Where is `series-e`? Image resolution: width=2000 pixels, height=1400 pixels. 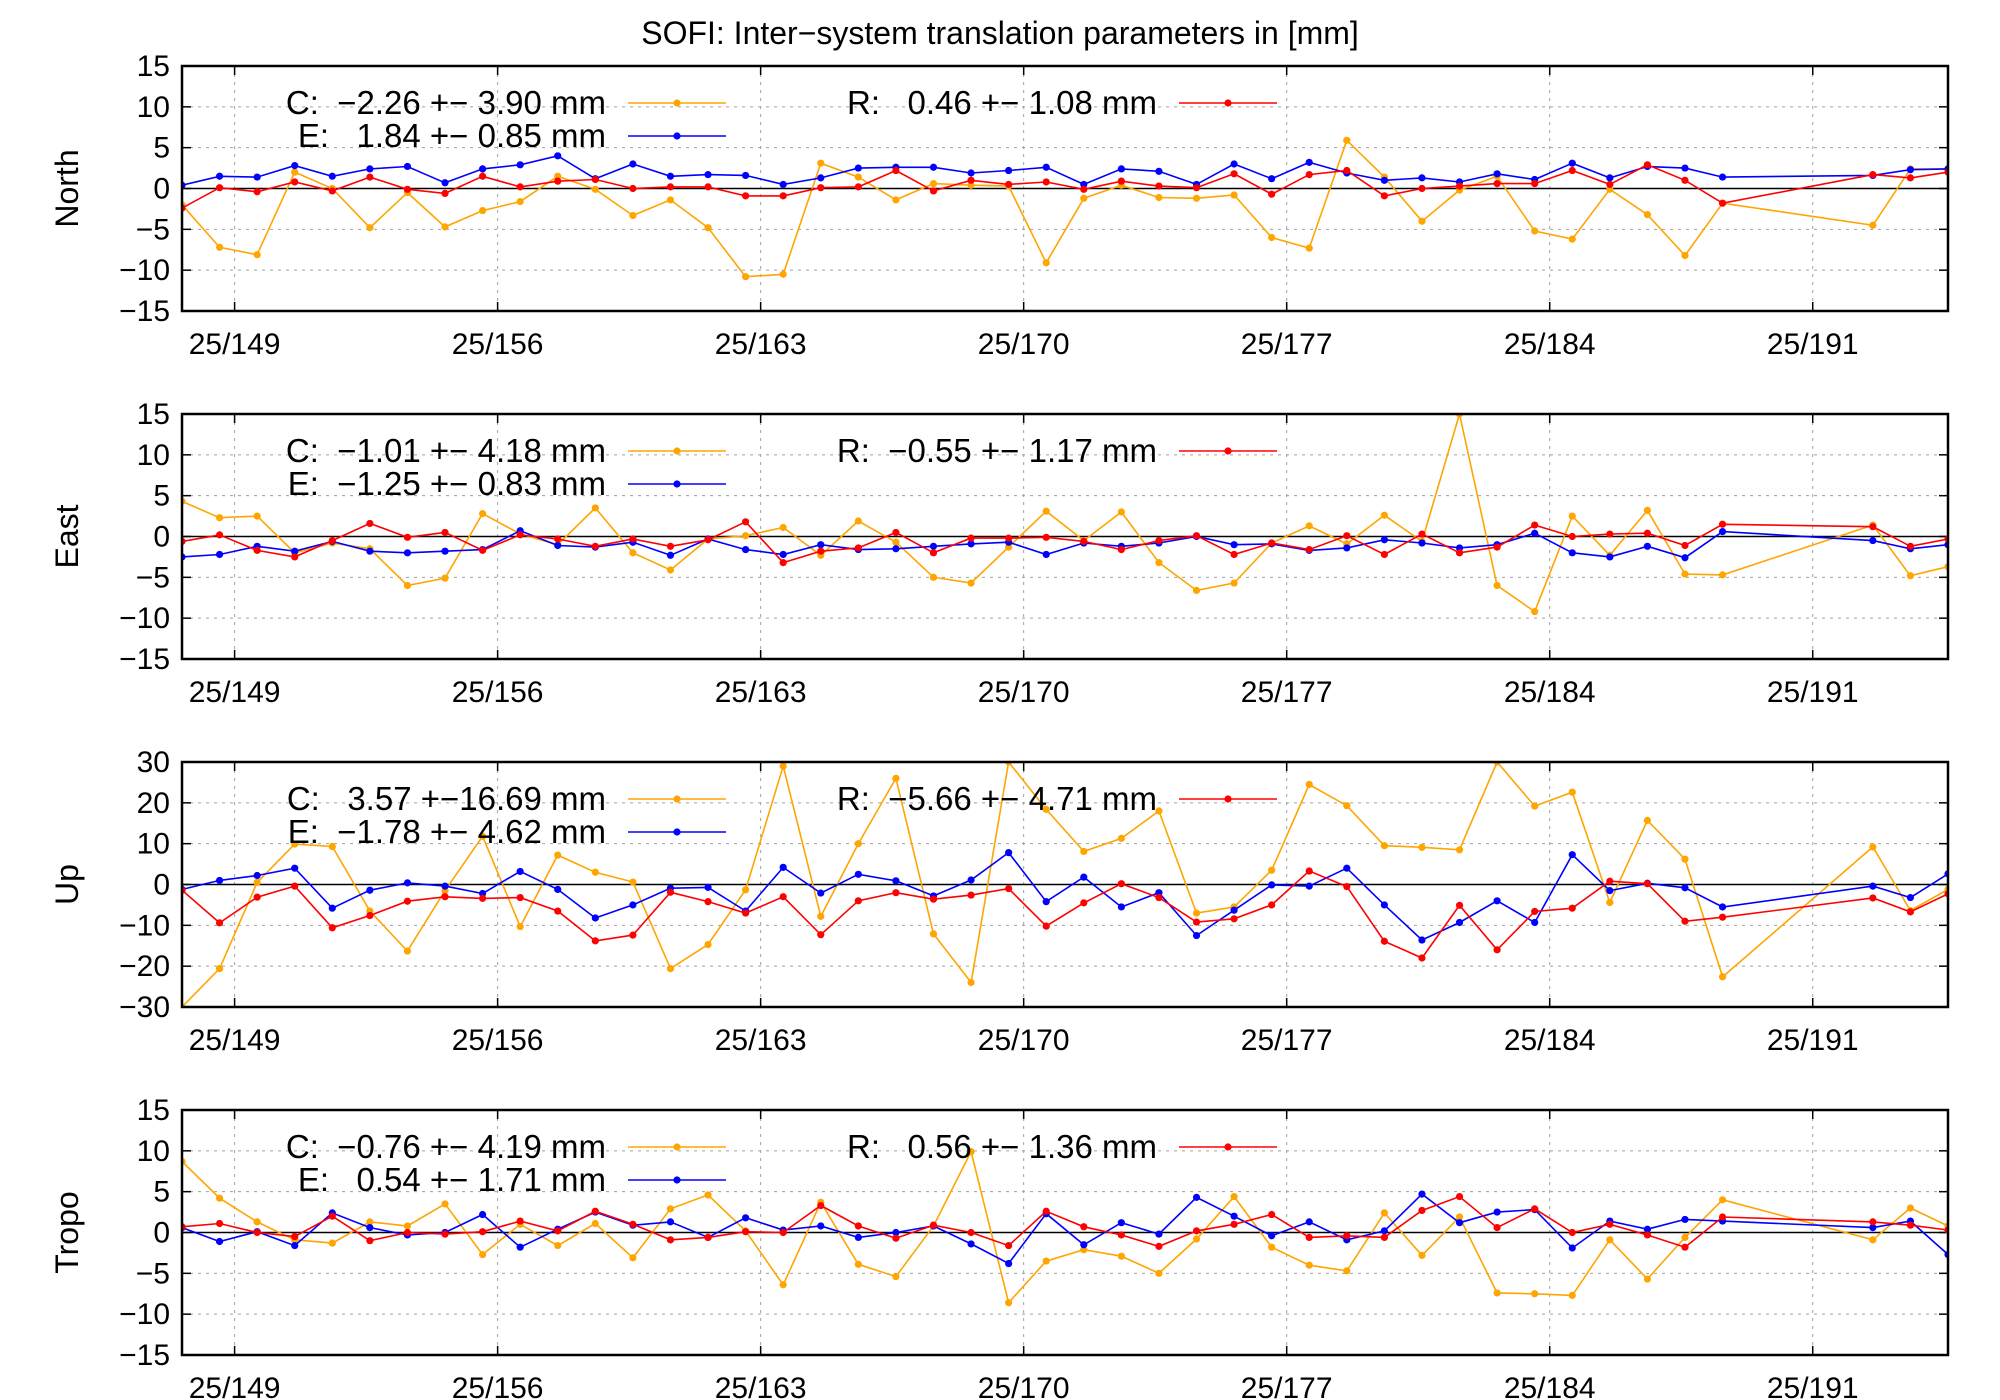 series-e is located at coordinates (1065, 170).